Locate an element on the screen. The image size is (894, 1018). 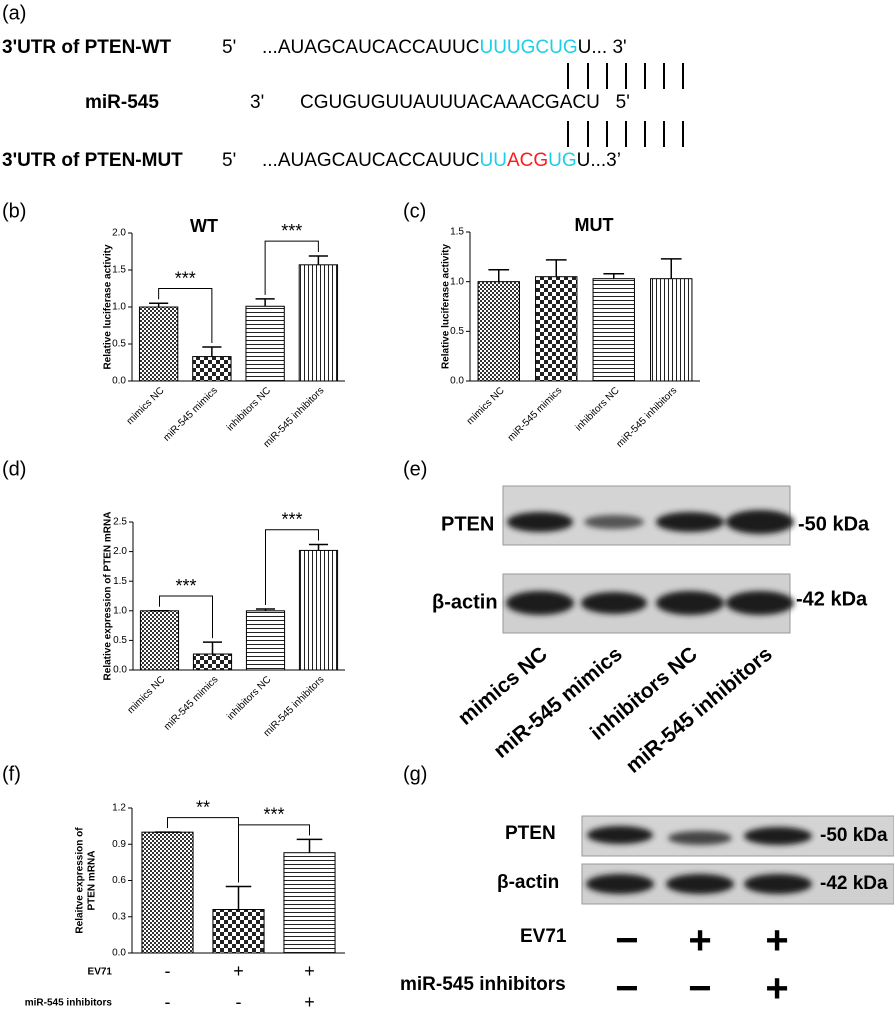
sequence: CGUGUGUUAUUUACAAACGACU 5' is located at coordinates (465, 102).